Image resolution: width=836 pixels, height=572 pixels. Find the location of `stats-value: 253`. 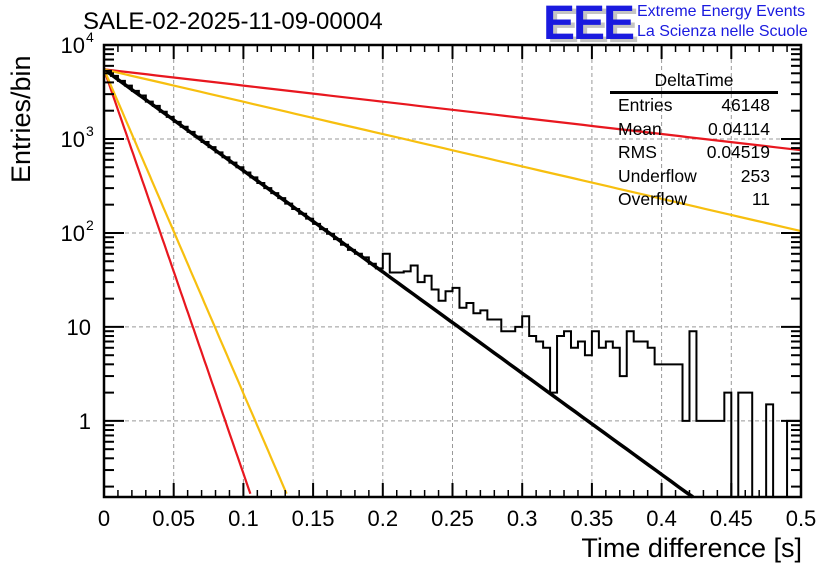

stats-value: 253 is located at coordinates (755, 175).